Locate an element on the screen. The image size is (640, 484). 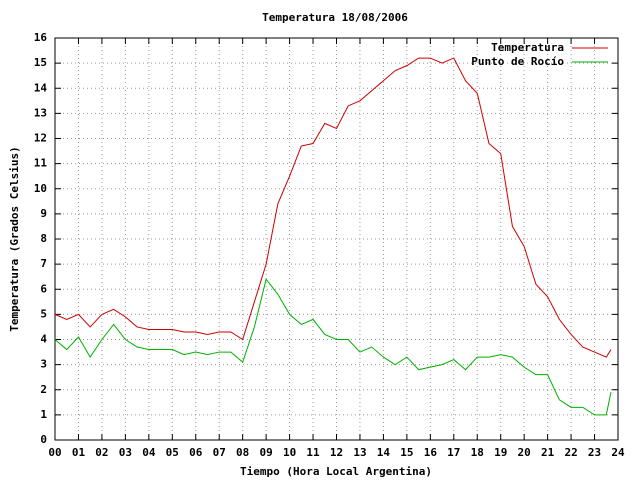
y-tick-label: 8 is located at coordinates (43, 238).